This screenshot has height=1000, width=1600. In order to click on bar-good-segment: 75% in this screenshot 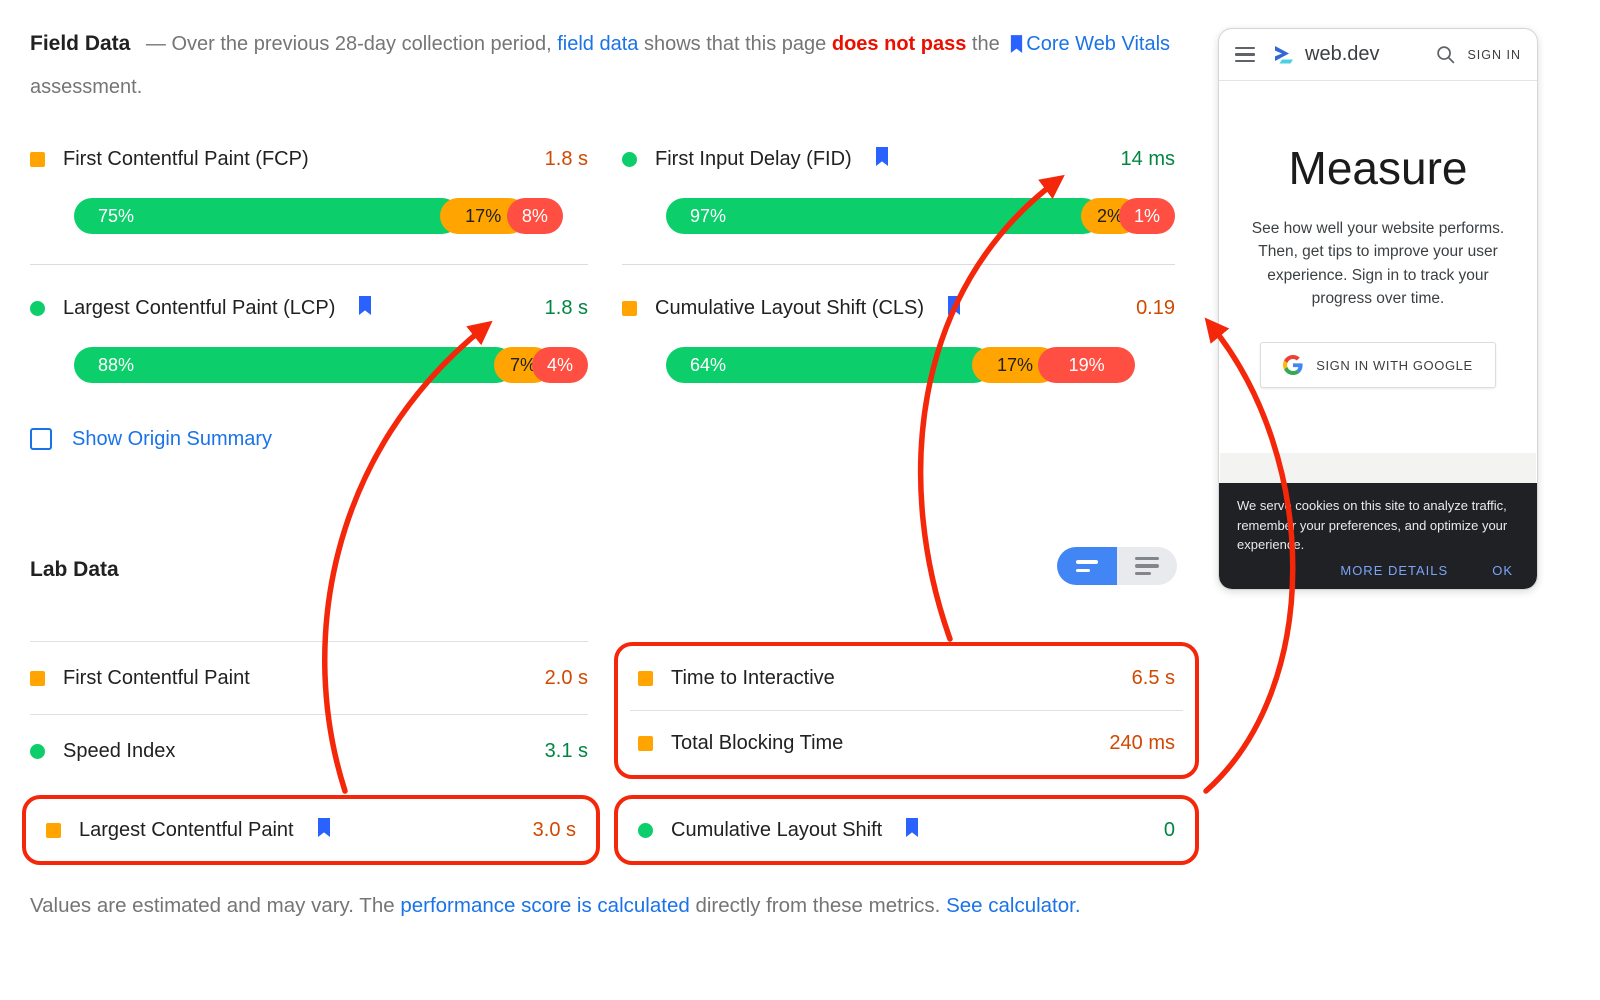, I will do `click(267, 216)`.